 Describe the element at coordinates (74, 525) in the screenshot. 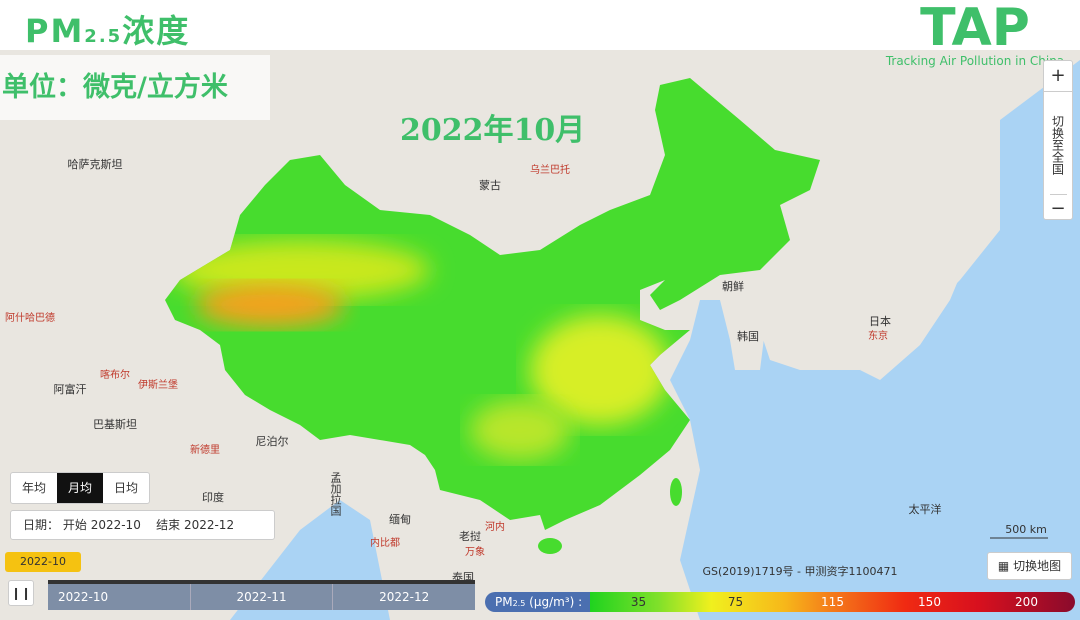

I see `start-label: 开始` at that location.